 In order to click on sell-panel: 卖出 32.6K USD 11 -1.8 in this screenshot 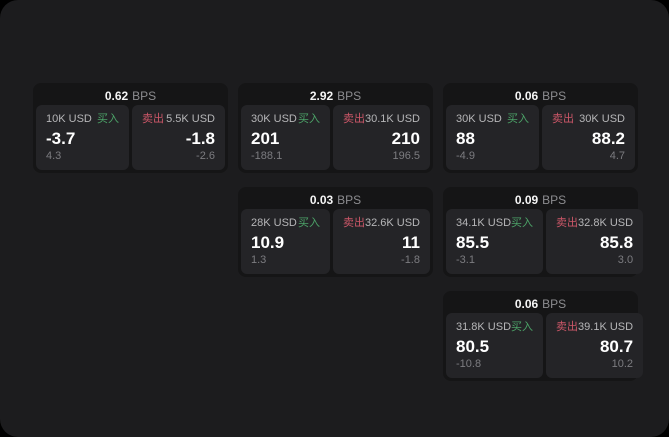, I will do `click(381, 241)`.